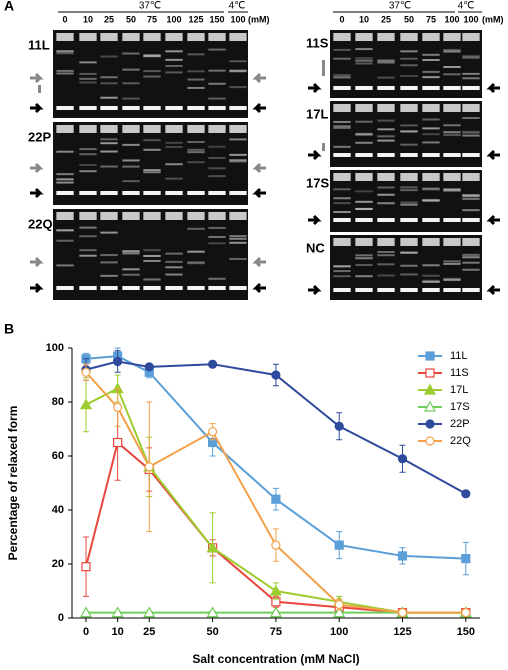 This screenshot has height=670, width=508. Describe the element at coordinates (341, 19) in the screenshot. I see `lane-label: 0` at that location.